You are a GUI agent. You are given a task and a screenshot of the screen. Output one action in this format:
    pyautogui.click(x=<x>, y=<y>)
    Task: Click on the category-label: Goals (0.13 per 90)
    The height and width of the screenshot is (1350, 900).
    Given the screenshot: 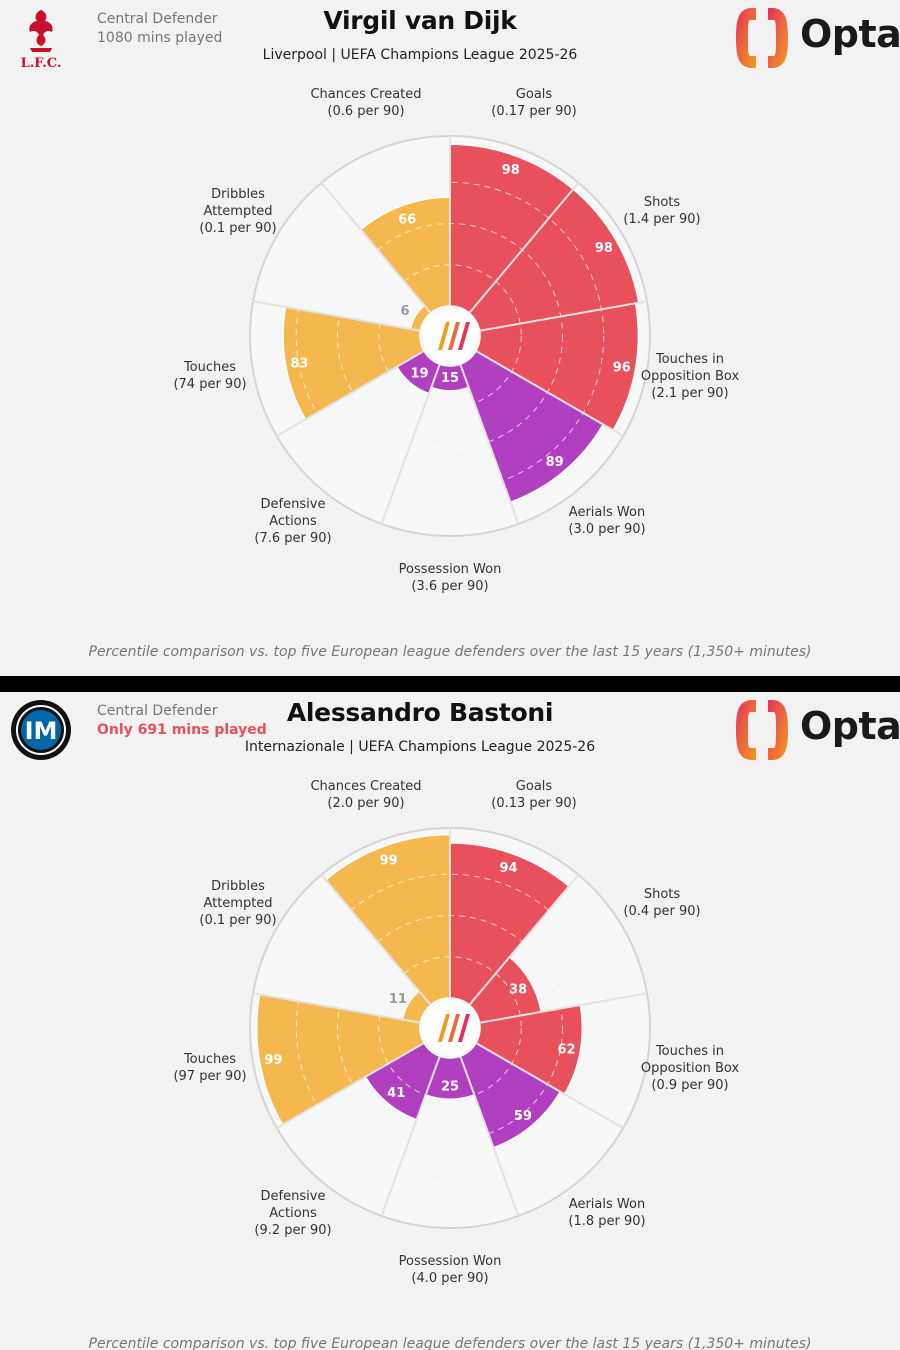 What is the action you would take?
    pyautogui.click(x=534, y=795)
    